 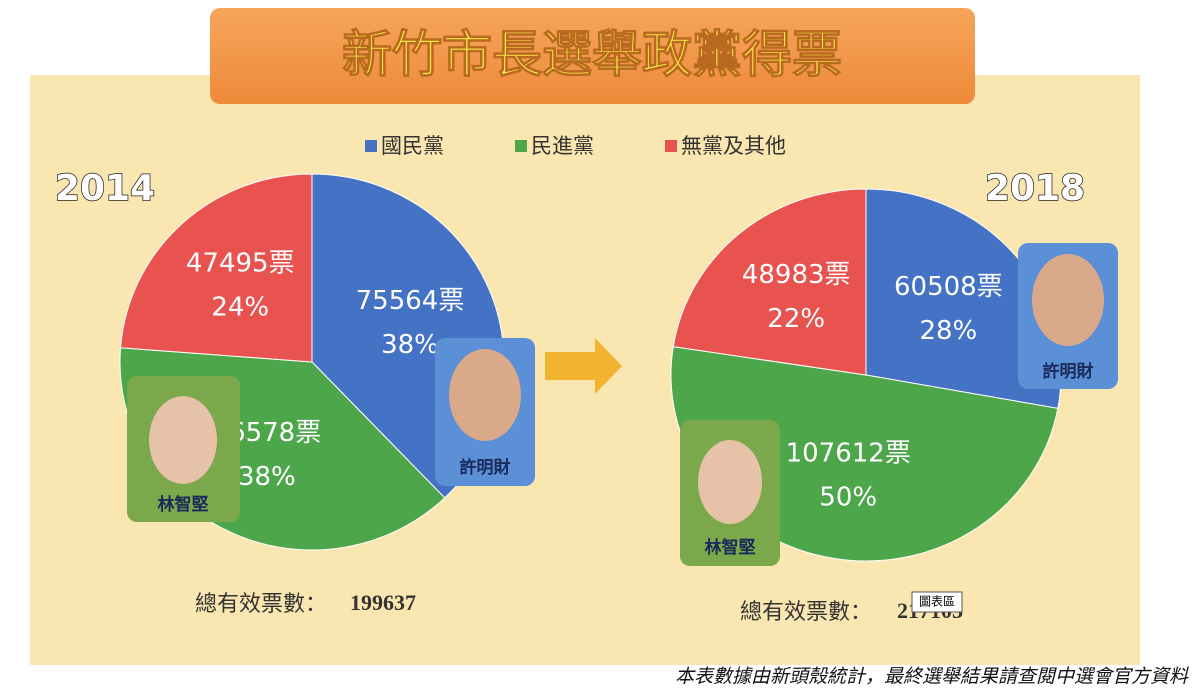 What do you see at coordinates (383, 602) in the screenshot?
I see `total: 199637` at bounding box center [383, 602].